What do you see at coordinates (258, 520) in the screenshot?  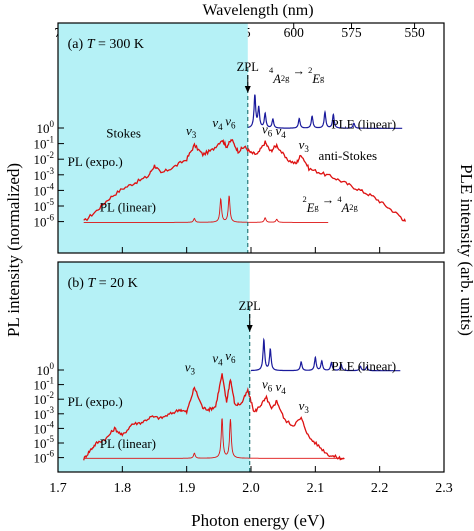 I see `x-axis-title: Photon energy (eV)` at bounding box center [258, 520].